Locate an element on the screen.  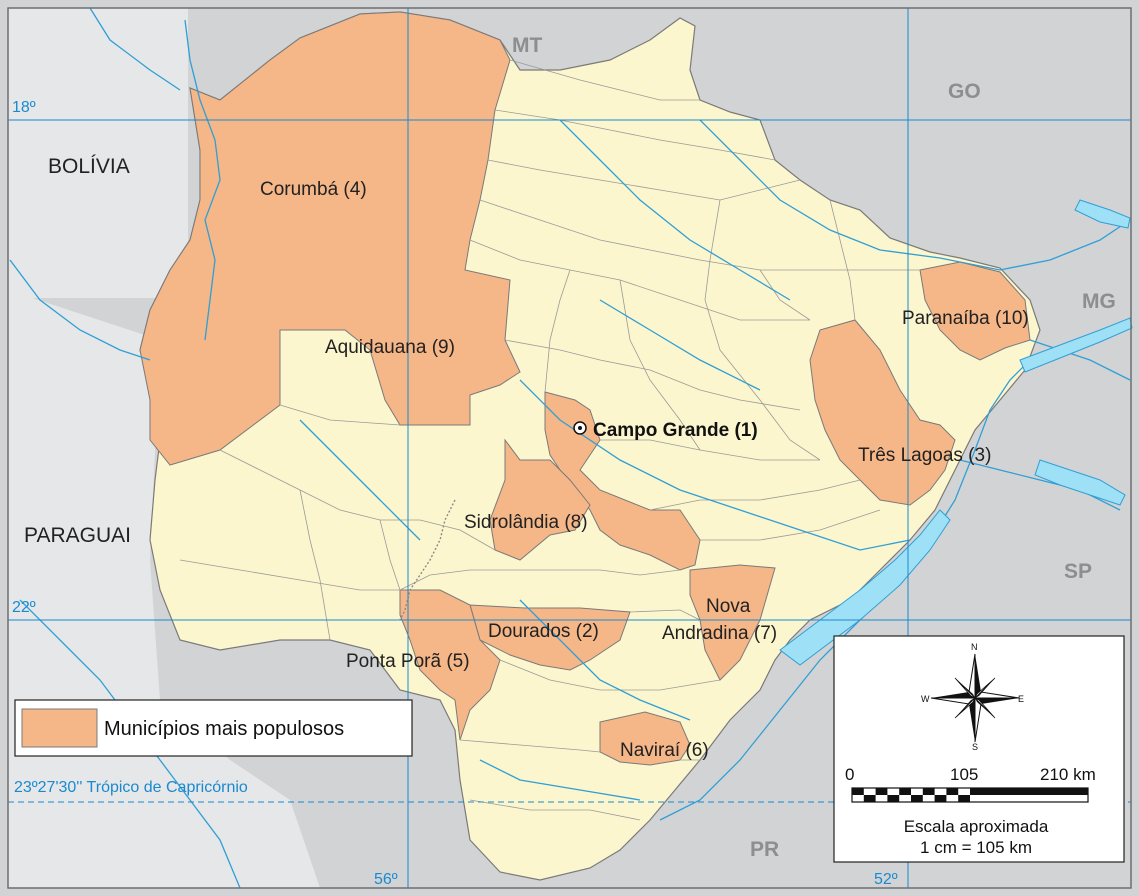
label-lon-52: 52º is located at coordinates (886, 879).